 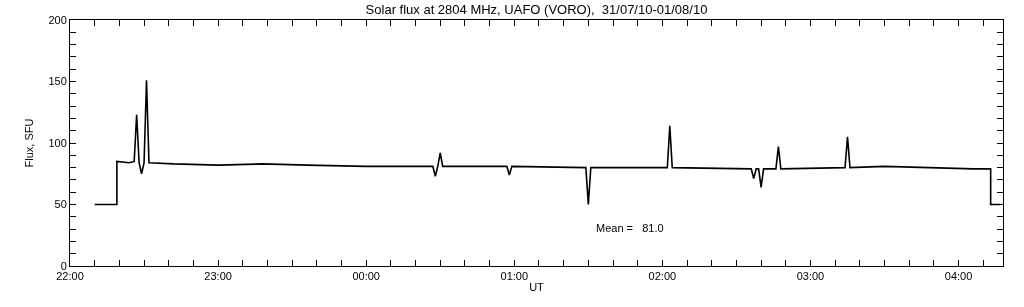 I want to click on y-axis-title: Flux, SFU, so click(x=29, y=143).